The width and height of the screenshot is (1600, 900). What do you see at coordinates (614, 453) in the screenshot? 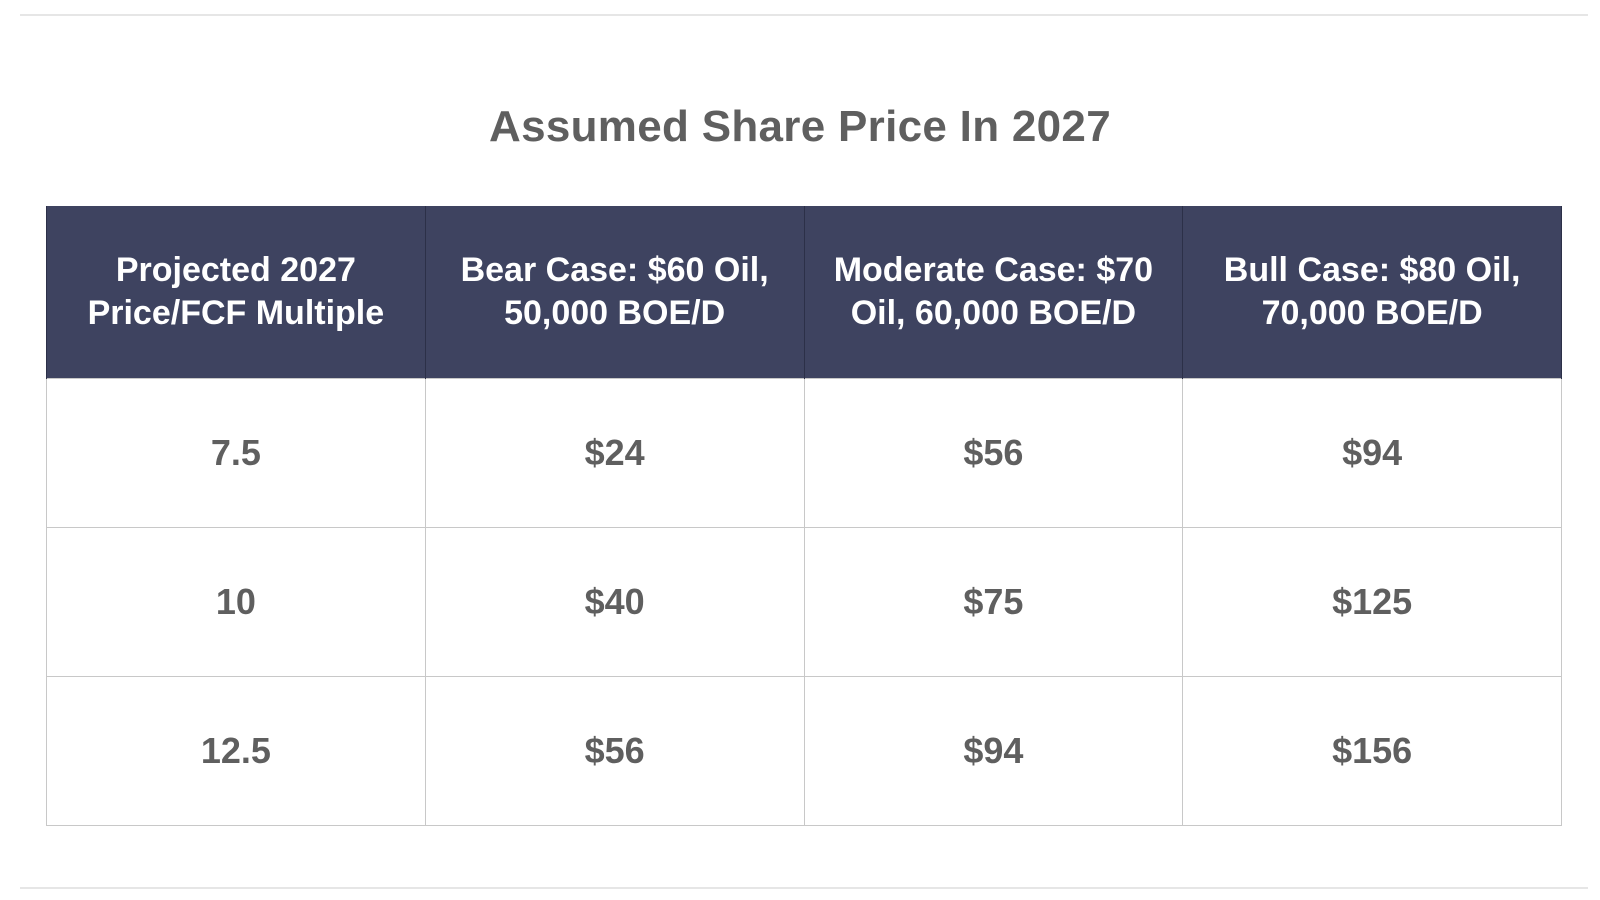
I see `cell-bear: $24` at bounding box center [614, 453].